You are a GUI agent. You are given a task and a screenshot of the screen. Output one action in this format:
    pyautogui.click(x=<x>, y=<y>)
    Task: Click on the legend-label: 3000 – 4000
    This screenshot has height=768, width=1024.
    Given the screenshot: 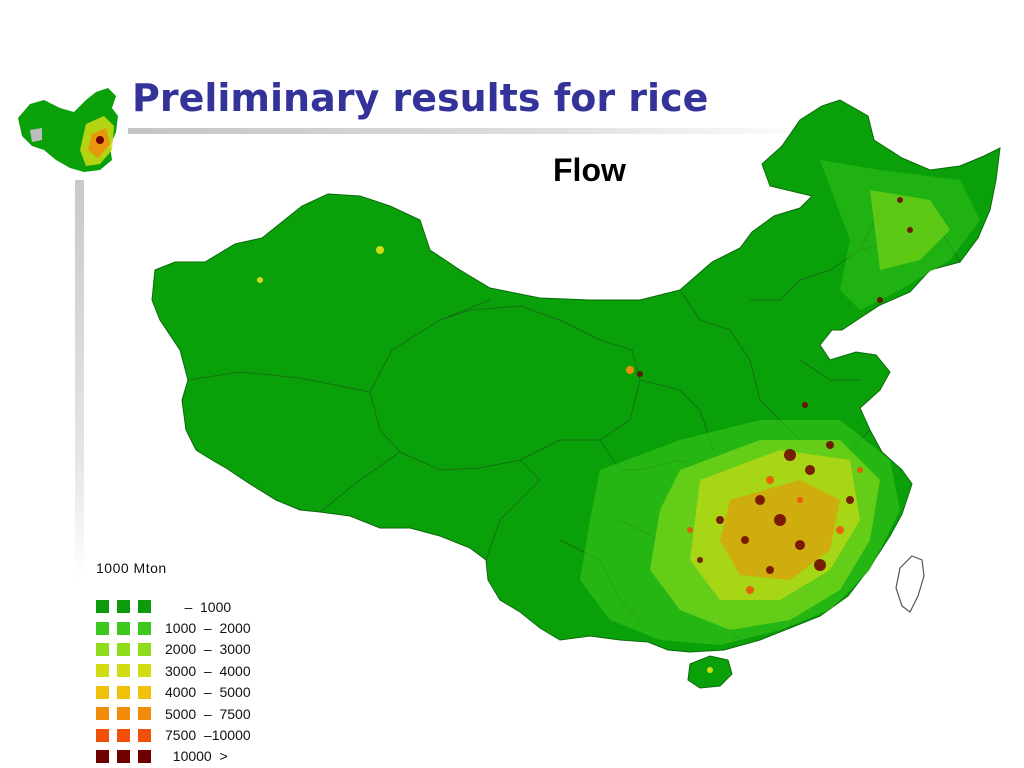 What is the action you would take?
    pyautogui.click(x=208, y=670)
    